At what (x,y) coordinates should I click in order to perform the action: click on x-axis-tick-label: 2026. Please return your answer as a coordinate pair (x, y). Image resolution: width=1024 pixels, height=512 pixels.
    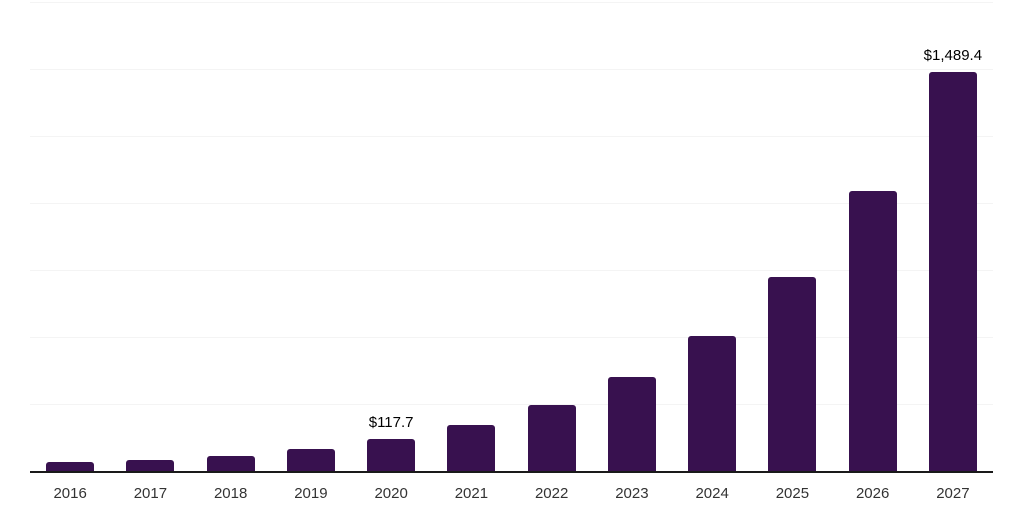
    Looking at the image, I should click on (872, 493).